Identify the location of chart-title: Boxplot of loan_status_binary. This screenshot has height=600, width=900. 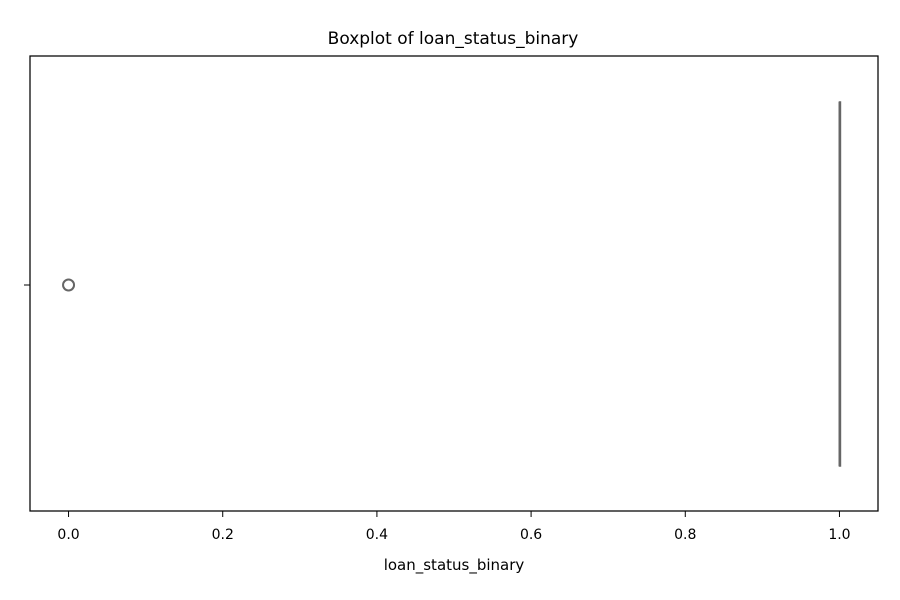
(453, 39).